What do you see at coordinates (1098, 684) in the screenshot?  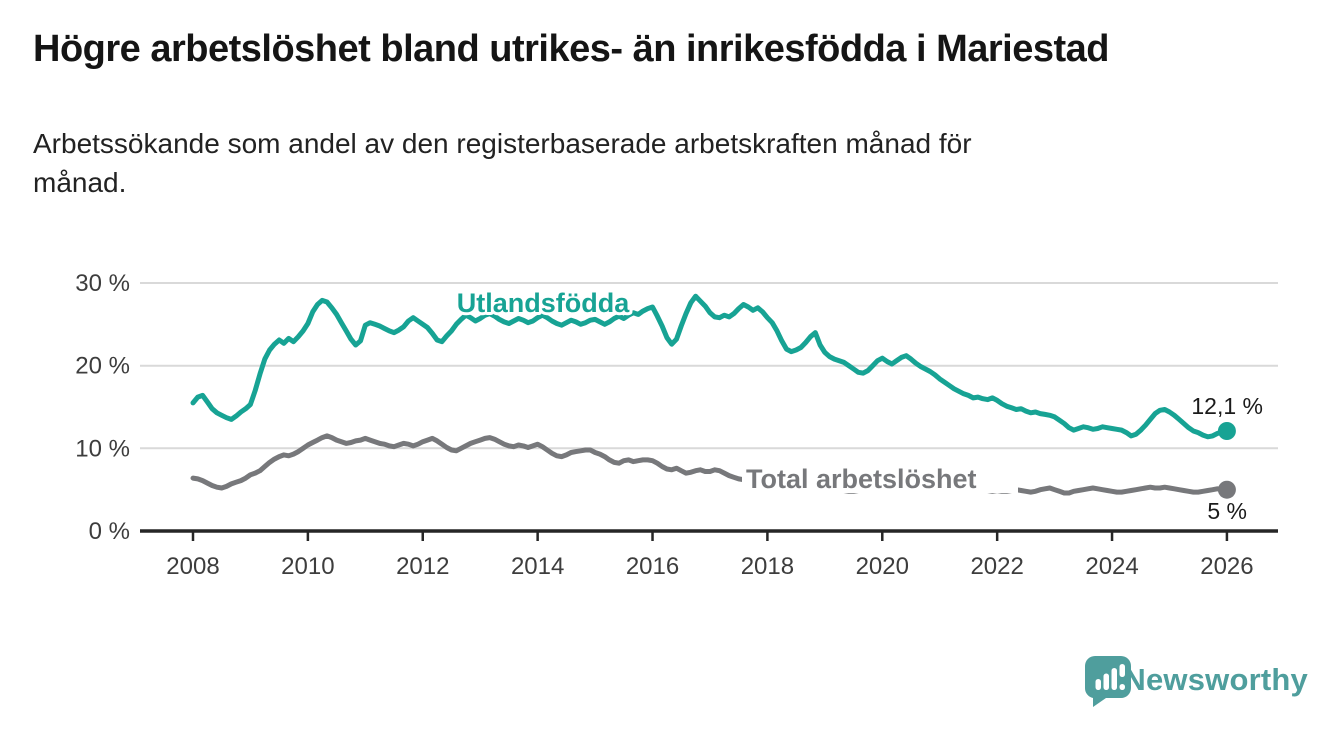 I see `logo-bar-small` at bounding box center [1098, 684].